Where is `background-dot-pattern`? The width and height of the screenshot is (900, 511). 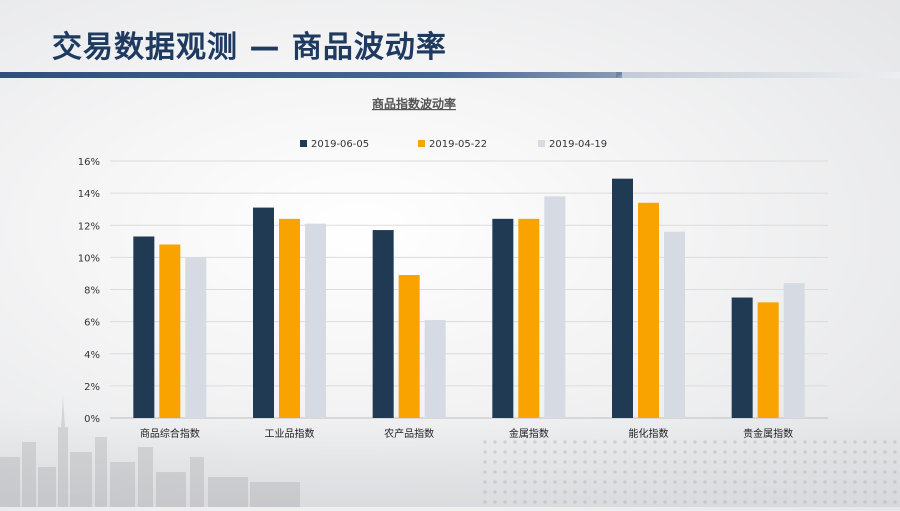 background-dot-pattern is located at coordinates (690, 472).